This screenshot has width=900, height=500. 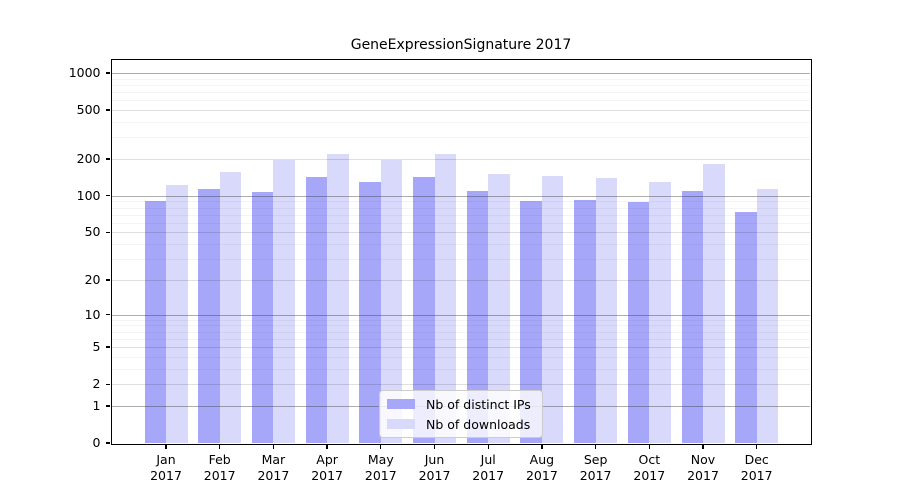 What do you see at coordinates (531, 321) in the screenshot?
I see `bar-nb-of-distinct-ips-aug` at bounding box center [531, 321].